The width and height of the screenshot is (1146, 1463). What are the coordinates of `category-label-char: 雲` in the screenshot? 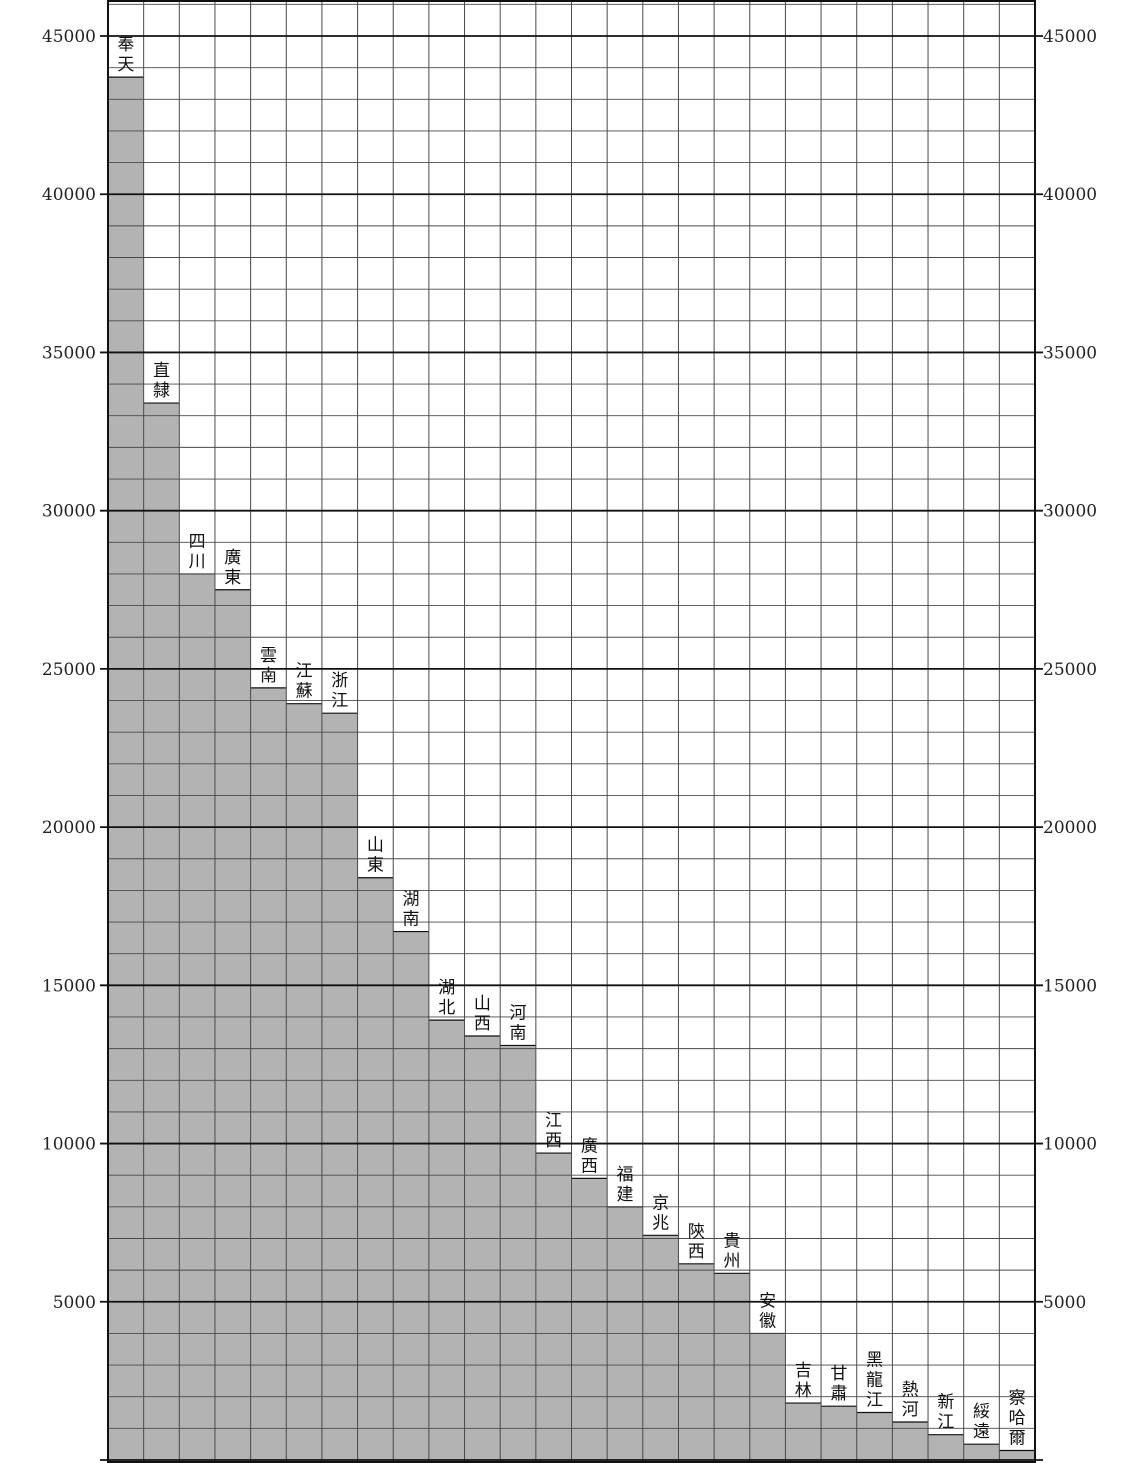 It's located at (268, 656).